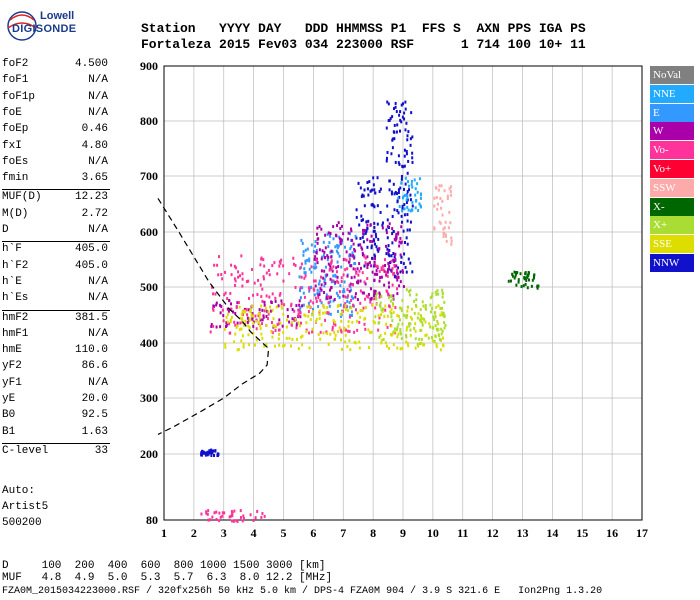  Describe the element at coordinates (55, 385) in the screenshot. I see `param-row-yf1: yF1 N/A` at that location.